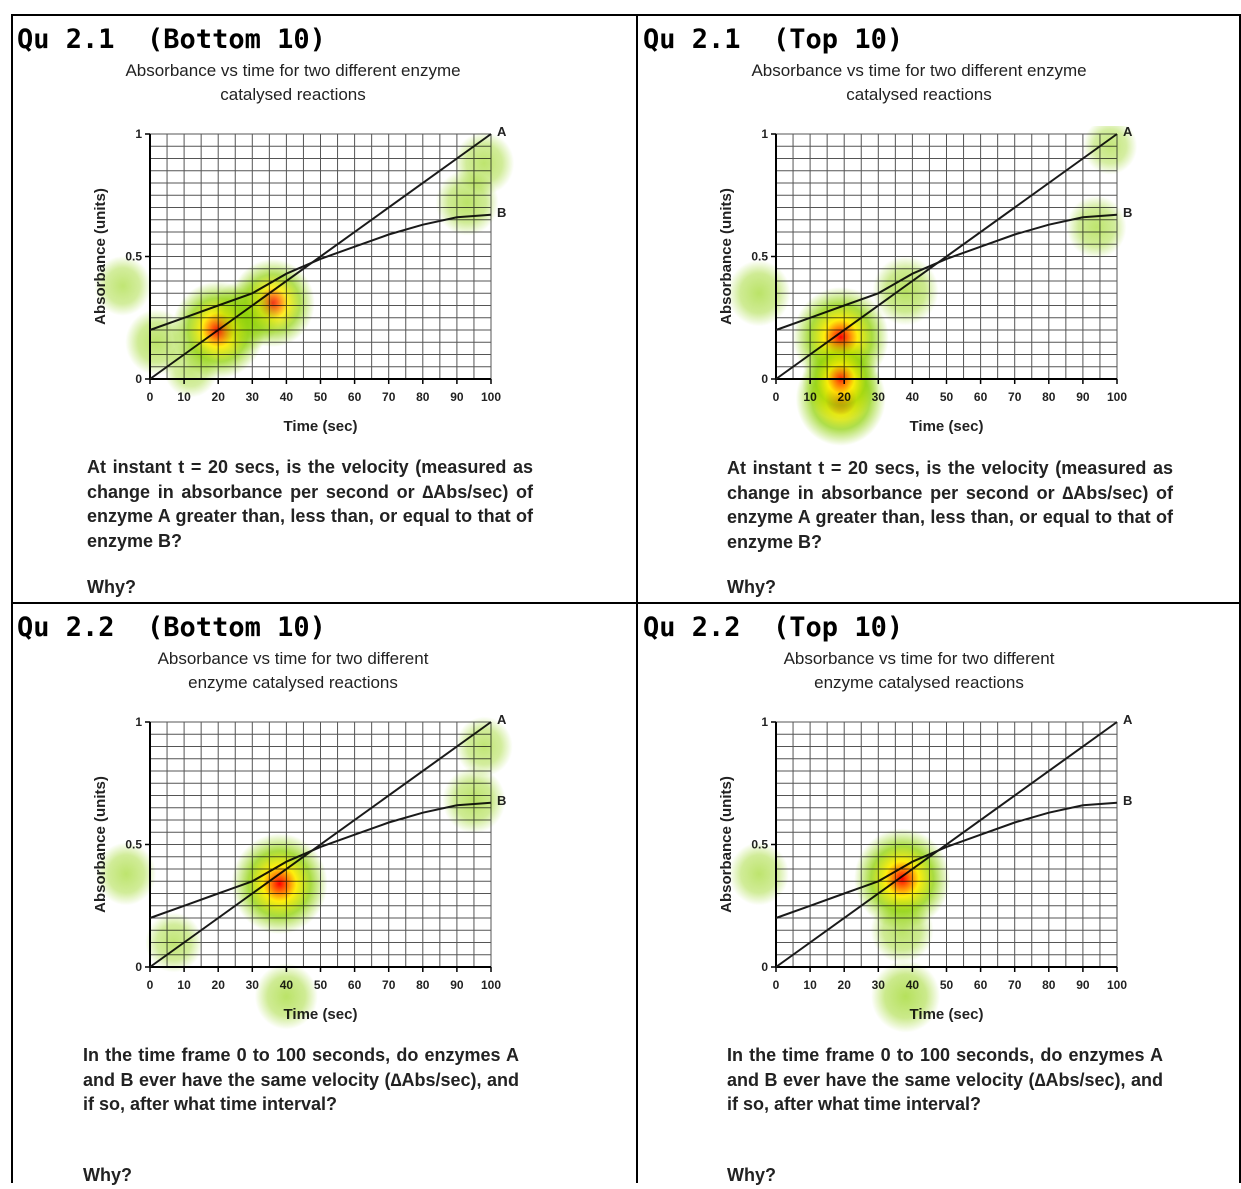  What do you see at coordinates (759, 257) in the screenshot?
I see `y-tick-label: 0.5` at bounding box center [759, 257].